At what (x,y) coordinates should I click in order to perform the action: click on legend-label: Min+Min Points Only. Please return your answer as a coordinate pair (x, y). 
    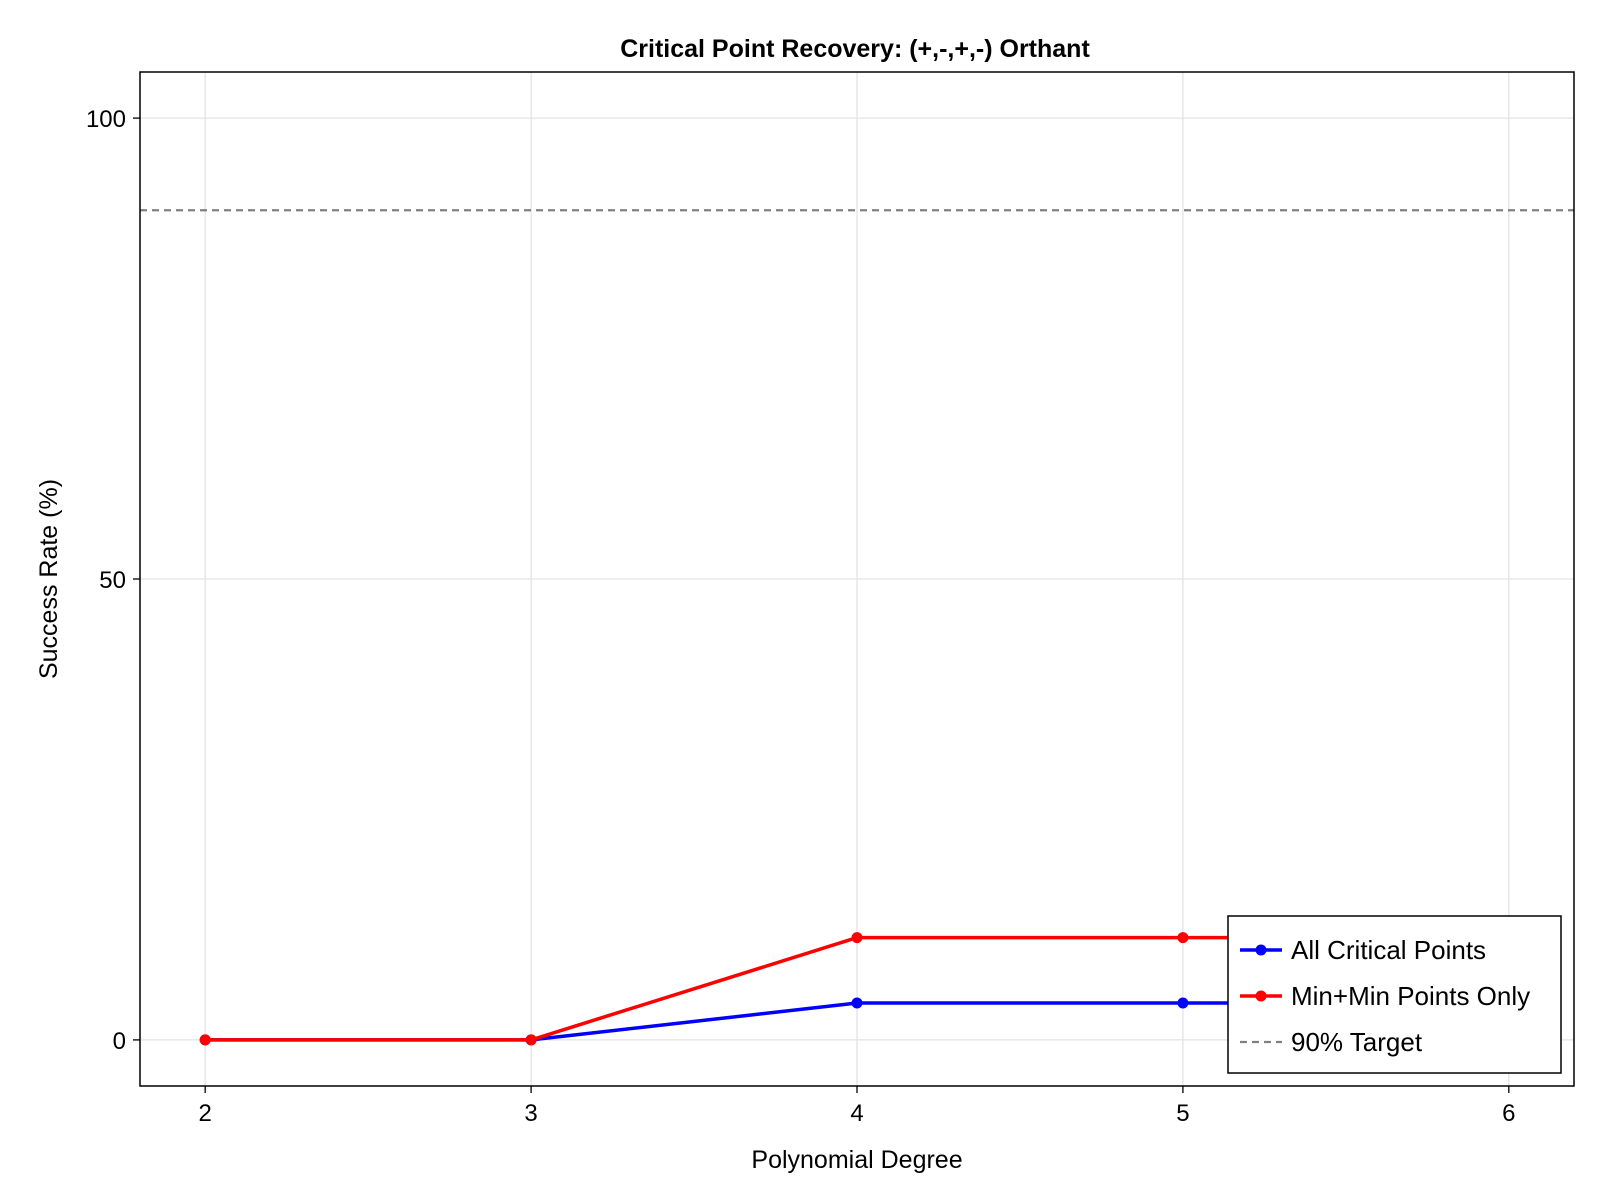
    Looking at the image, I should click on (1410, 996).